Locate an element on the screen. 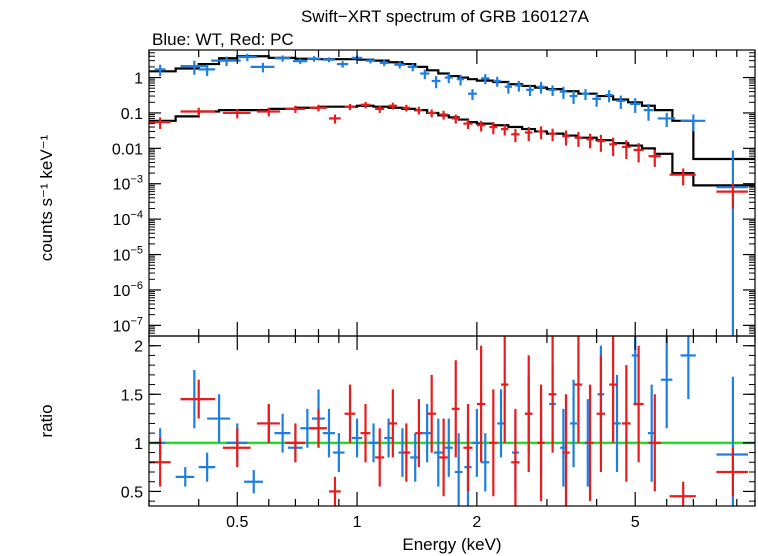  spectrum-y-tick-label-5: 10⁻⁵ is located at coordinates (128, 255).